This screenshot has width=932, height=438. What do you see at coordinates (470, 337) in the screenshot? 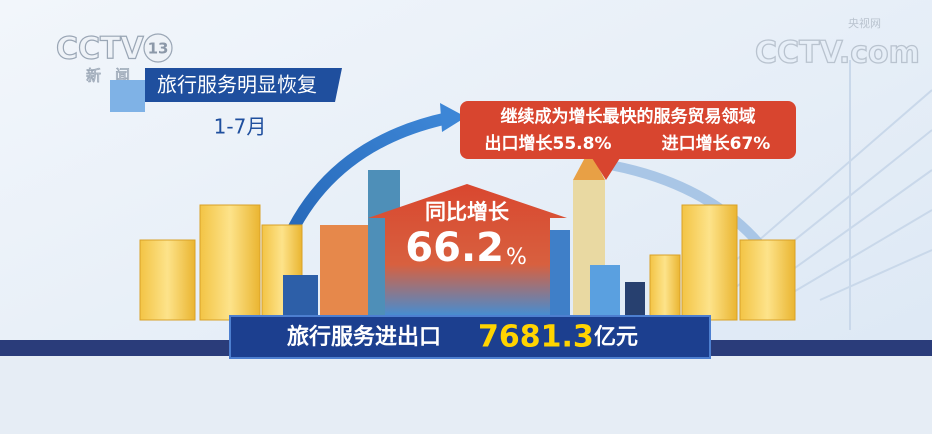
I see `total-bar` at bounding box center [470, 337].